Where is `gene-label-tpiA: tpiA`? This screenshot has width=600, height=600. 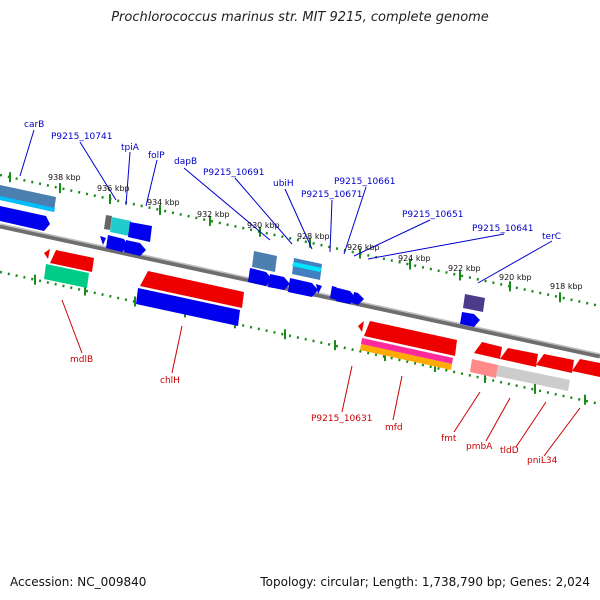
gene-label-tpiA: tpiA is located at coordinates (130, 148).